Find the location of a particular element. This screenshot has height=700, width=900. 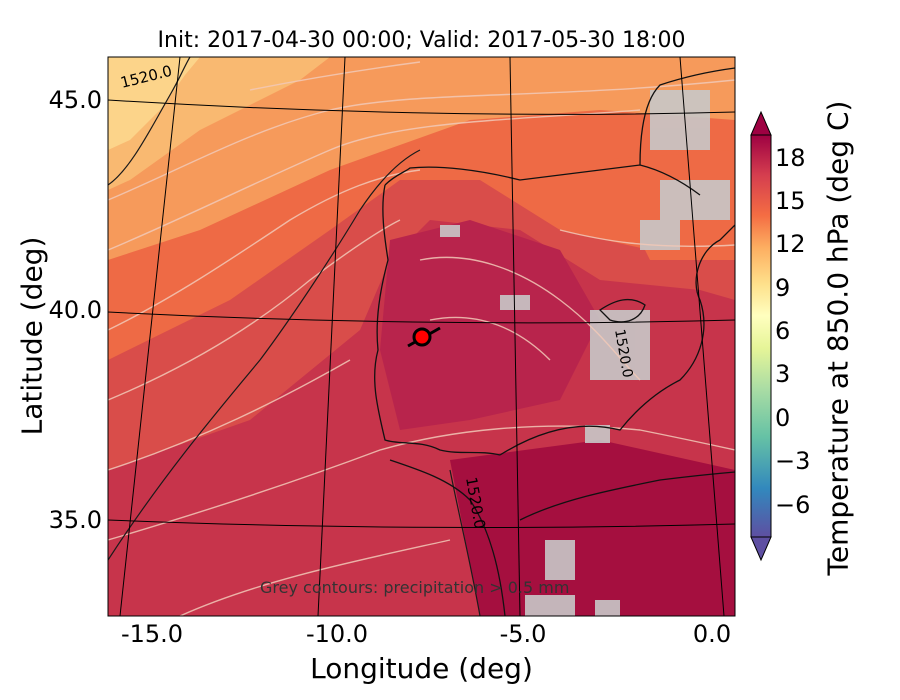

colorbar-label: Temperature at 850.0 hPa (deg C) is located at coordinates (838, 338).